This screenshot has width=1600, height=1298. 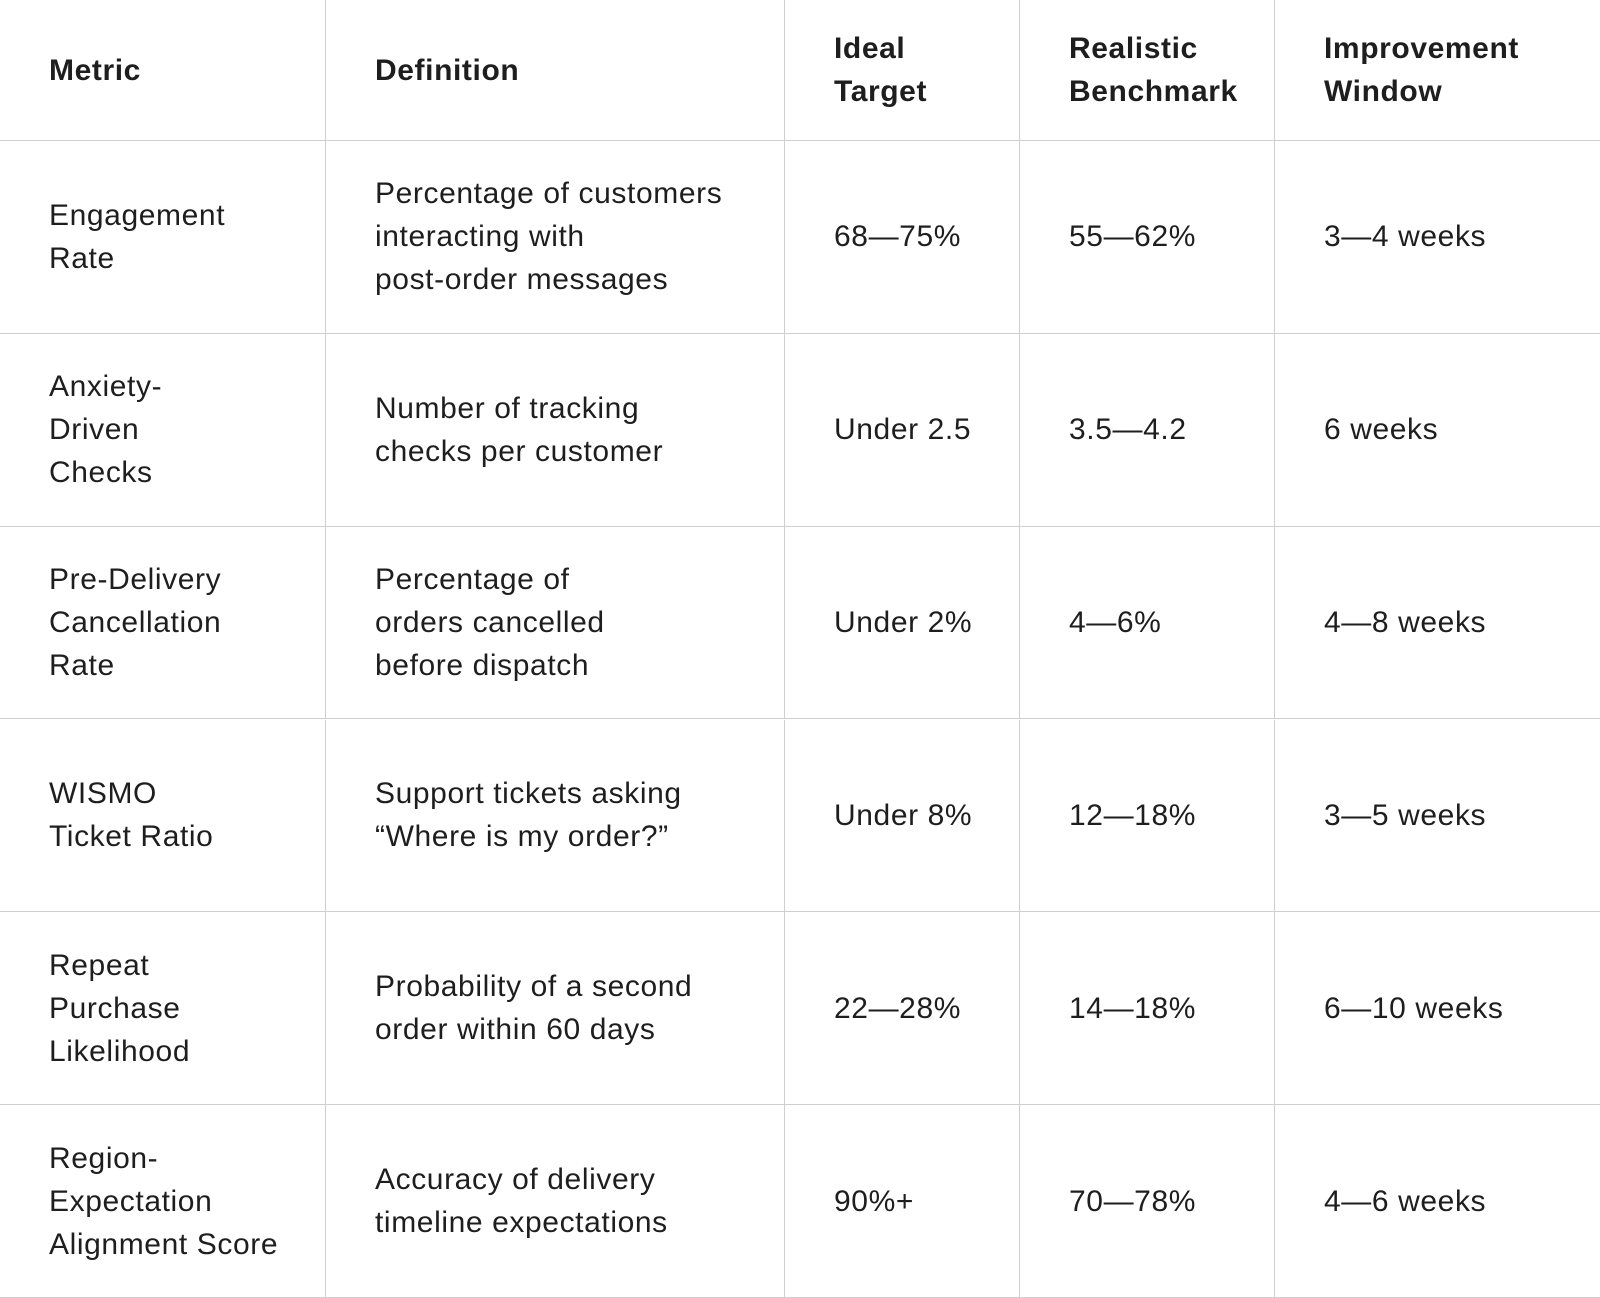 I want to click on table-cell: 14—18%, so click(x=1147, y=1009).